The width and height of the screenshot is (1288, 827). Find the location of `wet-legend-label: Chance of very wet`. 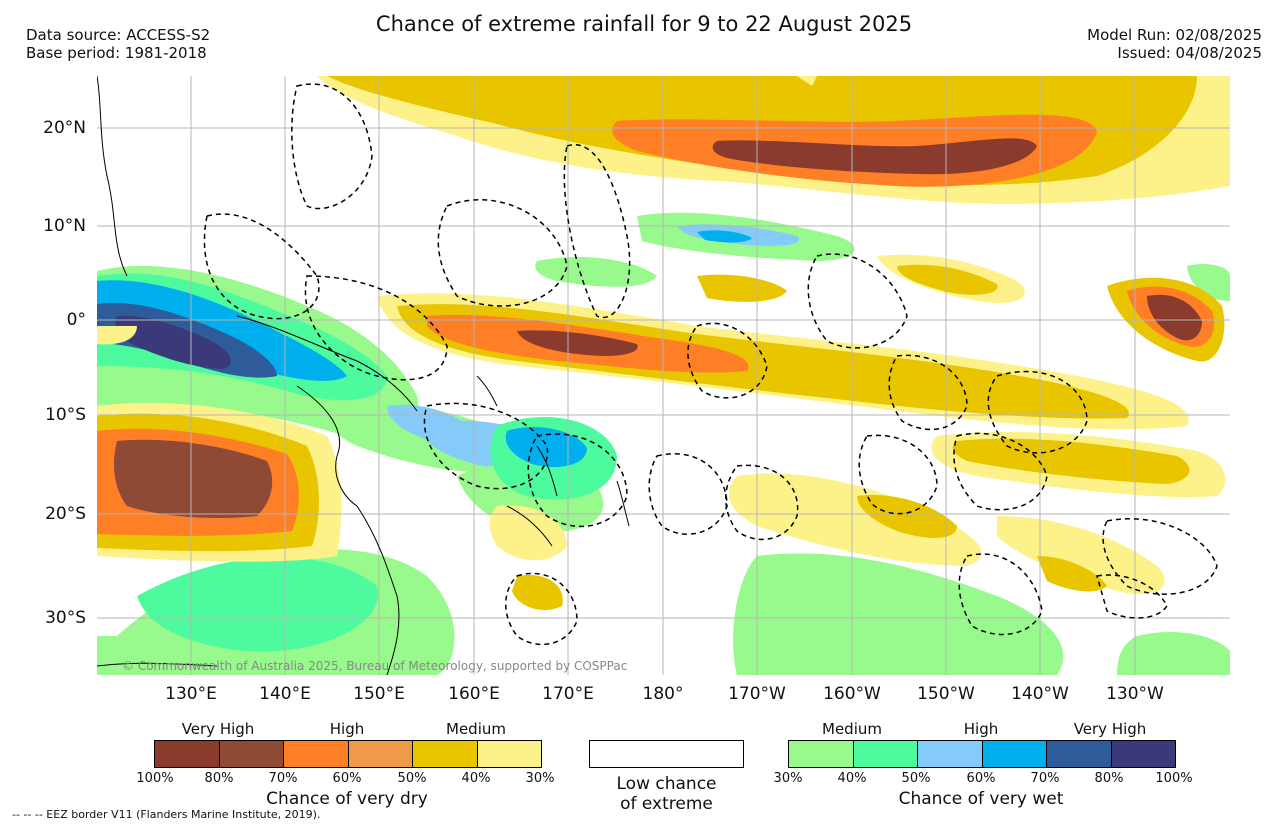

wet-legend-label: Chance of very wet is located at coordinates (981, 799).